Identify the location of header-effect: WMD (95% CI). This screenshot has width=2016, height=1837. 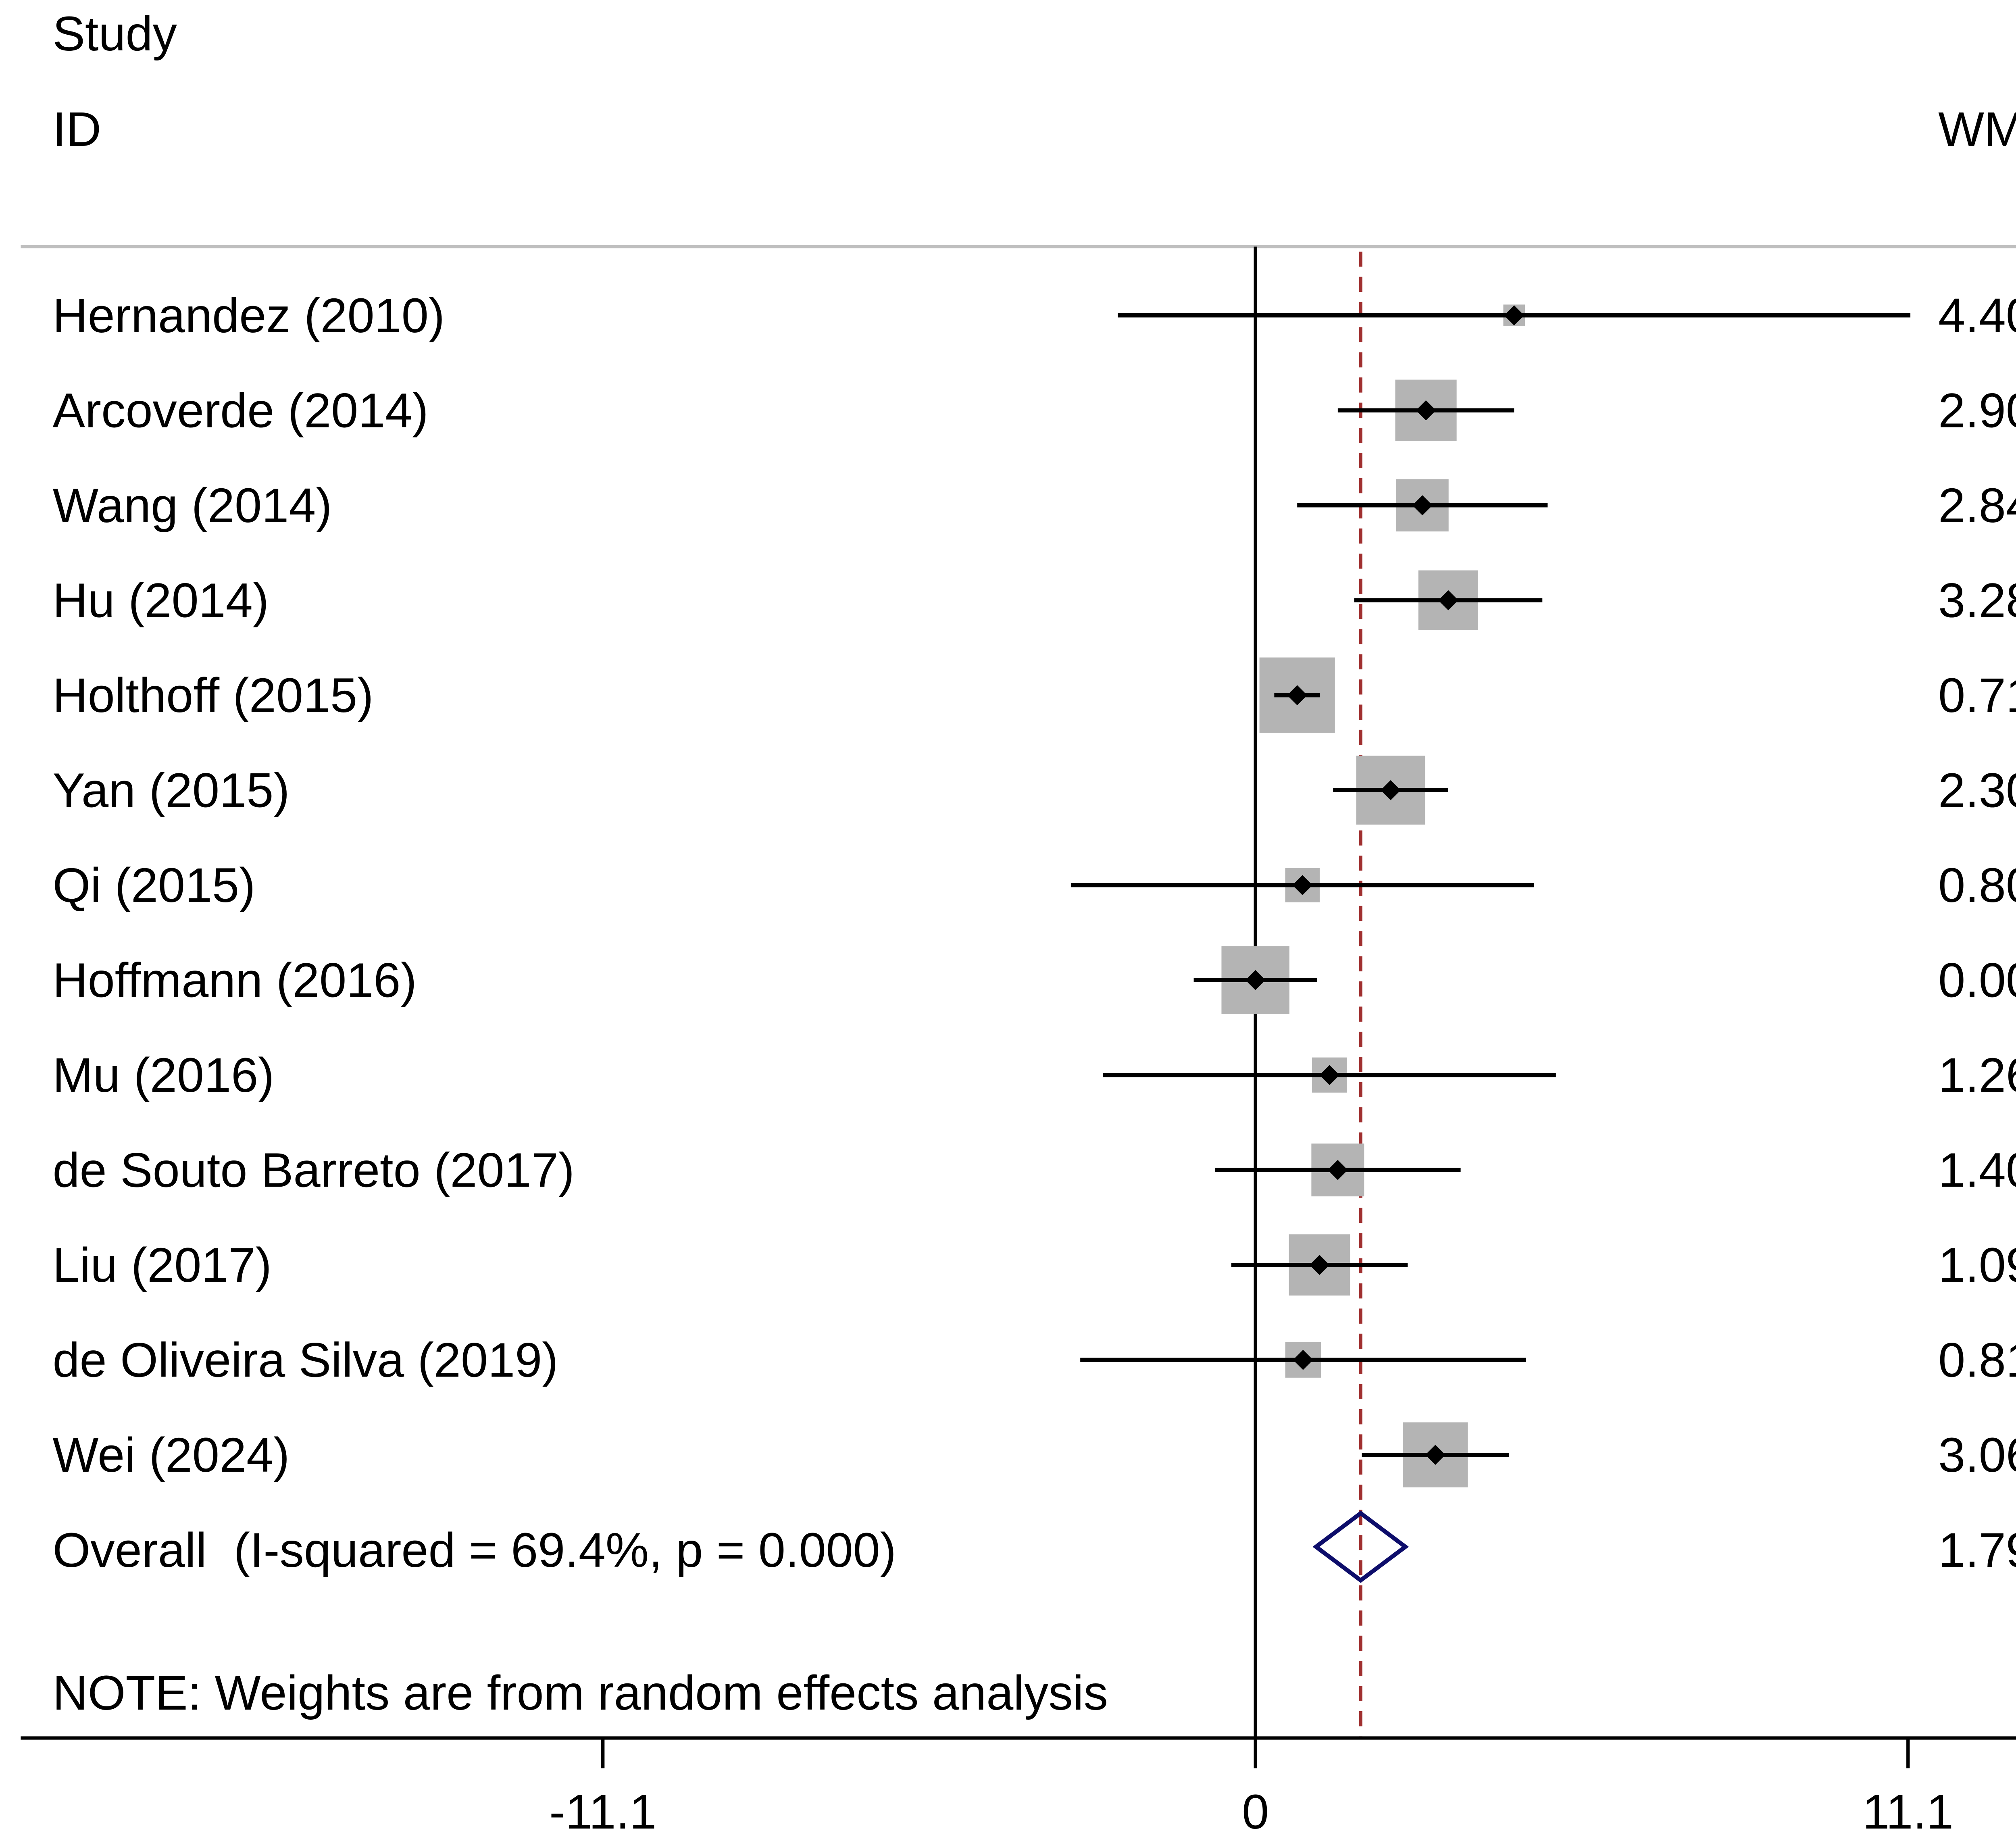
(1977, 129).